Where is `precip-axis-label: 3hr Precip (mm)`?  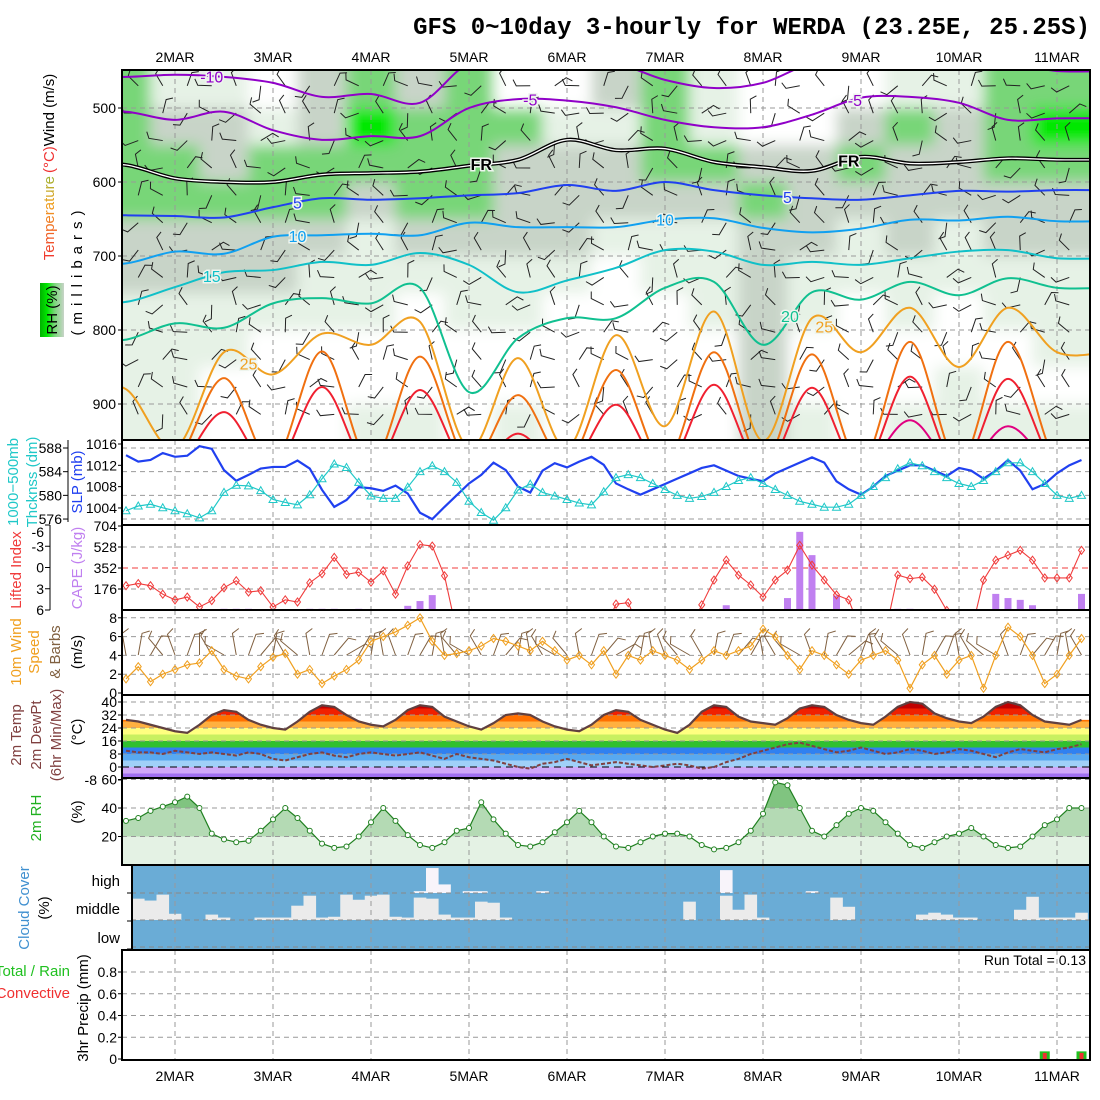
precip-axis-label: 3hr Precip (mm) is located at coordinates (83, 1008).